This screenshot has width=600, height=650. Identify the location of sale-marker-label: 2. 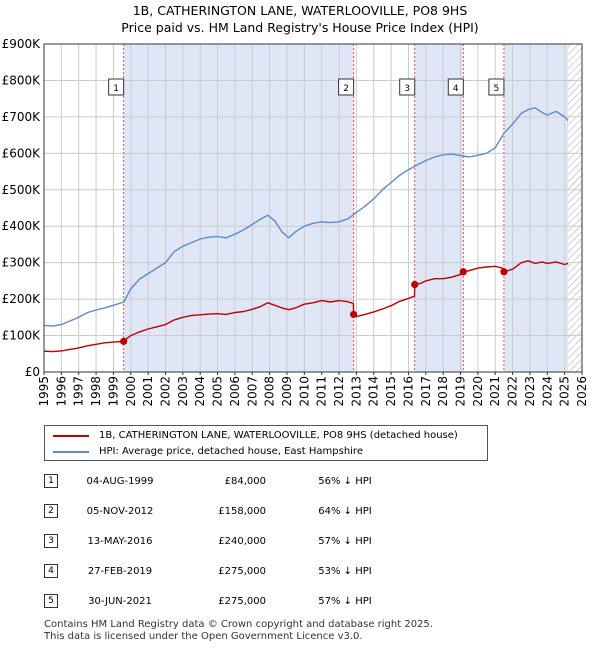
(346, 89).